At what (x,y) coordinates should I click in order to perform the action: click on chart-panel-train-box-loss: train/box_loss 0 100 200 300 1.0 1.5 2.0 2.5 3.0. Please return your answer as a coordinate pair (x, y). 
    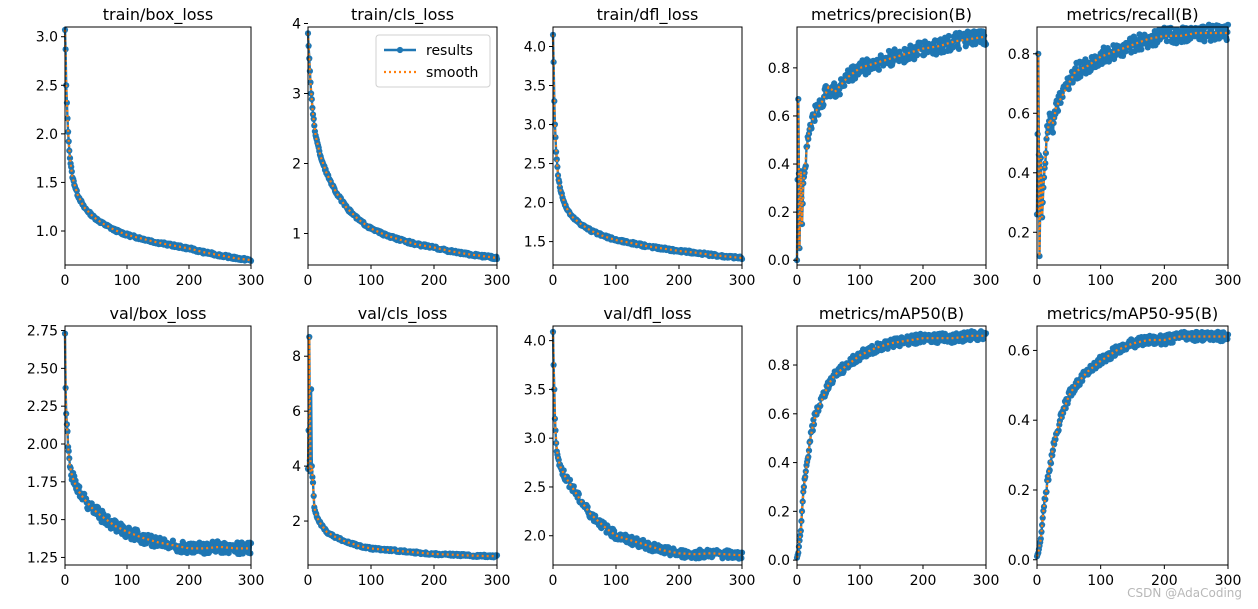
    Looking at the image, I should click on (150, 147).